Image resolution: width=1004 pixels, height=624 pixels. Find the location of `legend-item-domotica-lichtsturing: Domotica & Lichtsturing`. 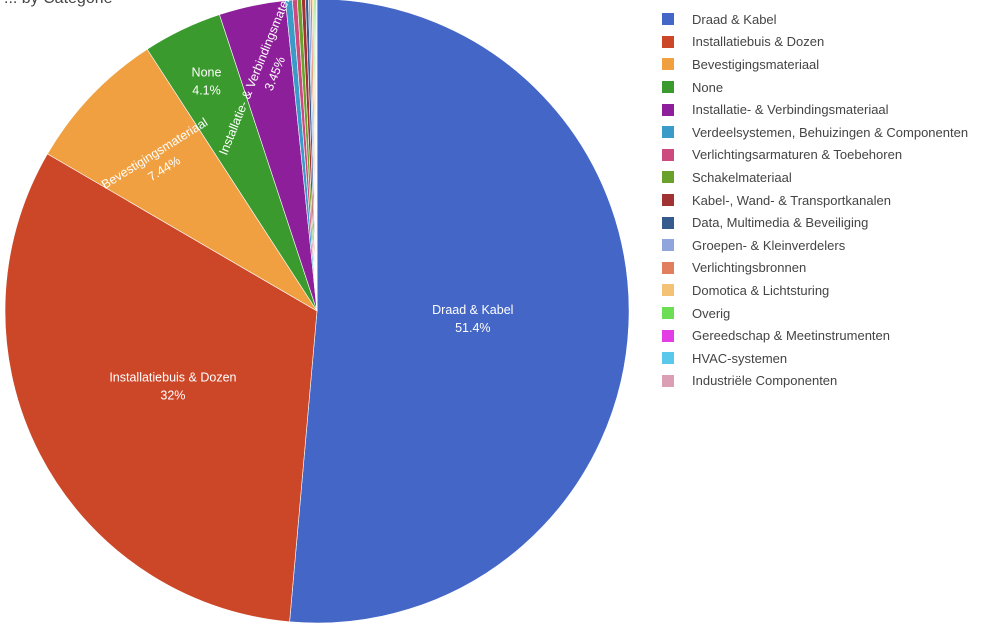

legend-item-domotica-lichtsturing: Domotica & Lichtsturing is located at coordinates (815, 290).